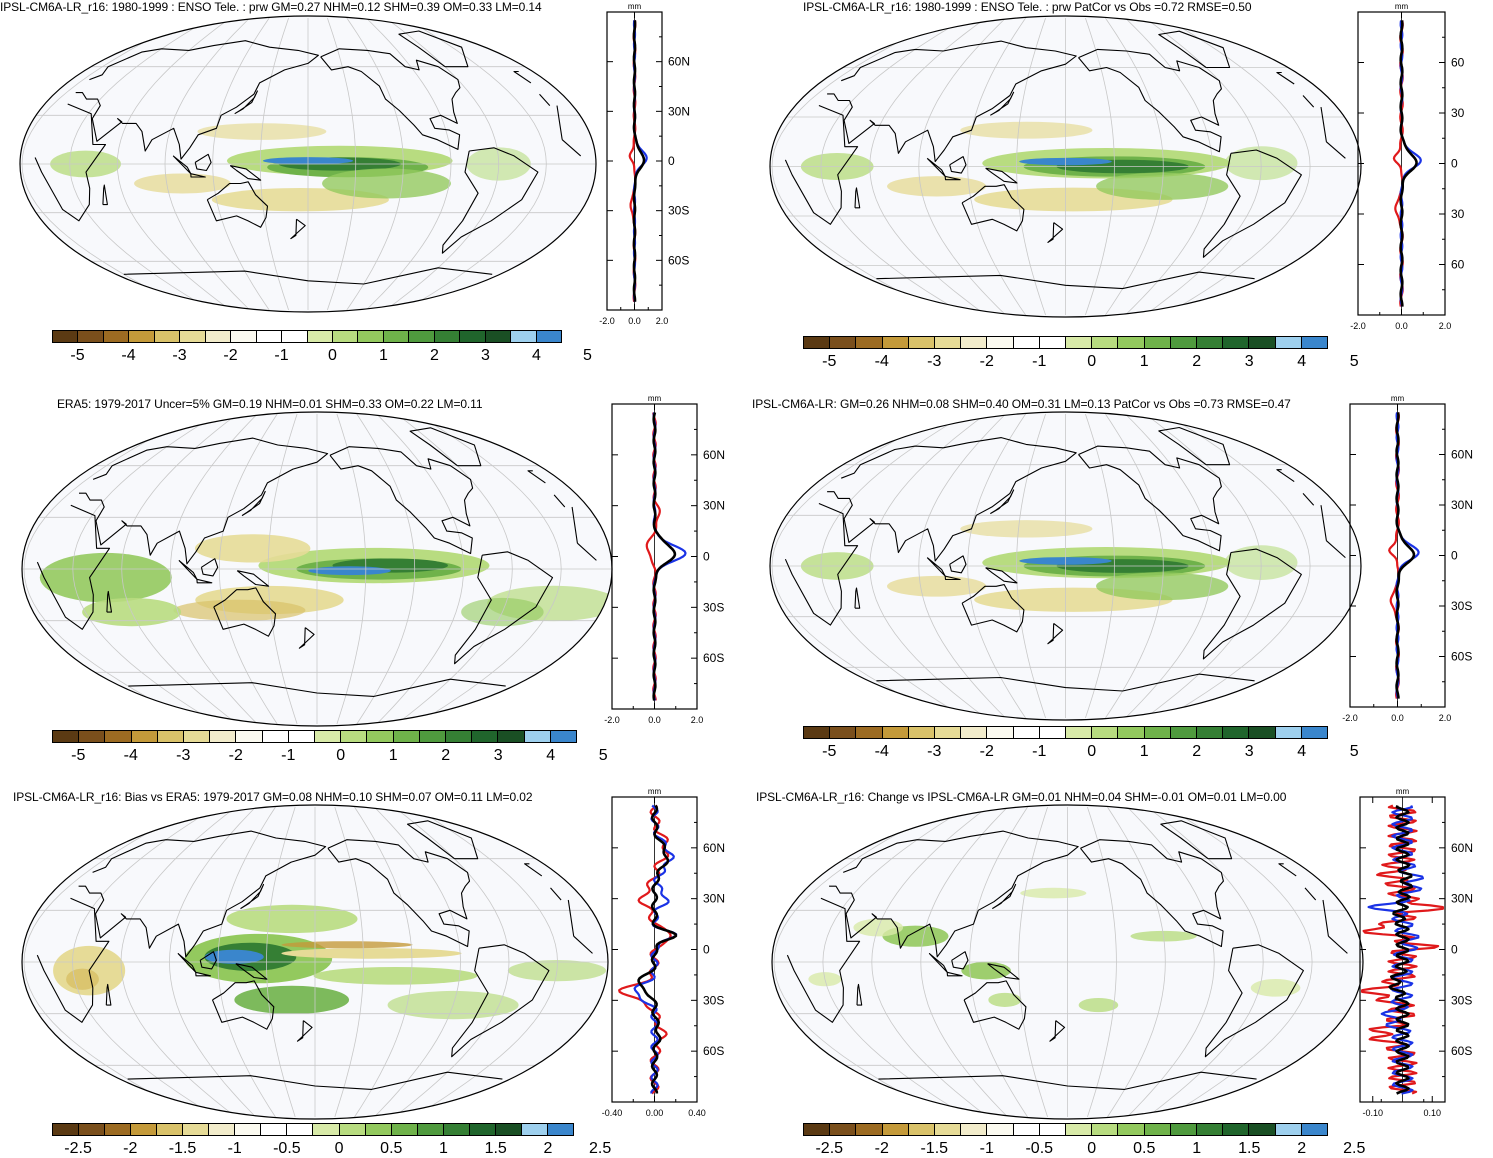 This screenshot has height=1158, width=1493. I want to click on colorbar-labels: -5 -4 -3 -2 -1 0 1 2 3 4 5, so click(322, 353).